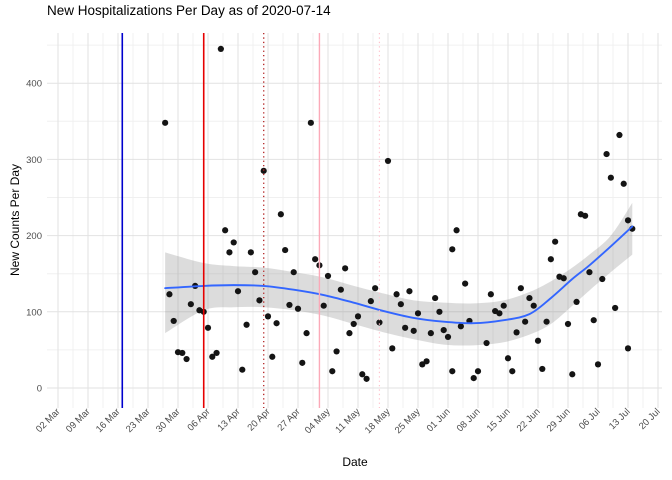  What do you see at coordinates (15, 220) in the screenshot?
I see `y-axis-title: New Counts Per Day` at bounding box center [15, 220].